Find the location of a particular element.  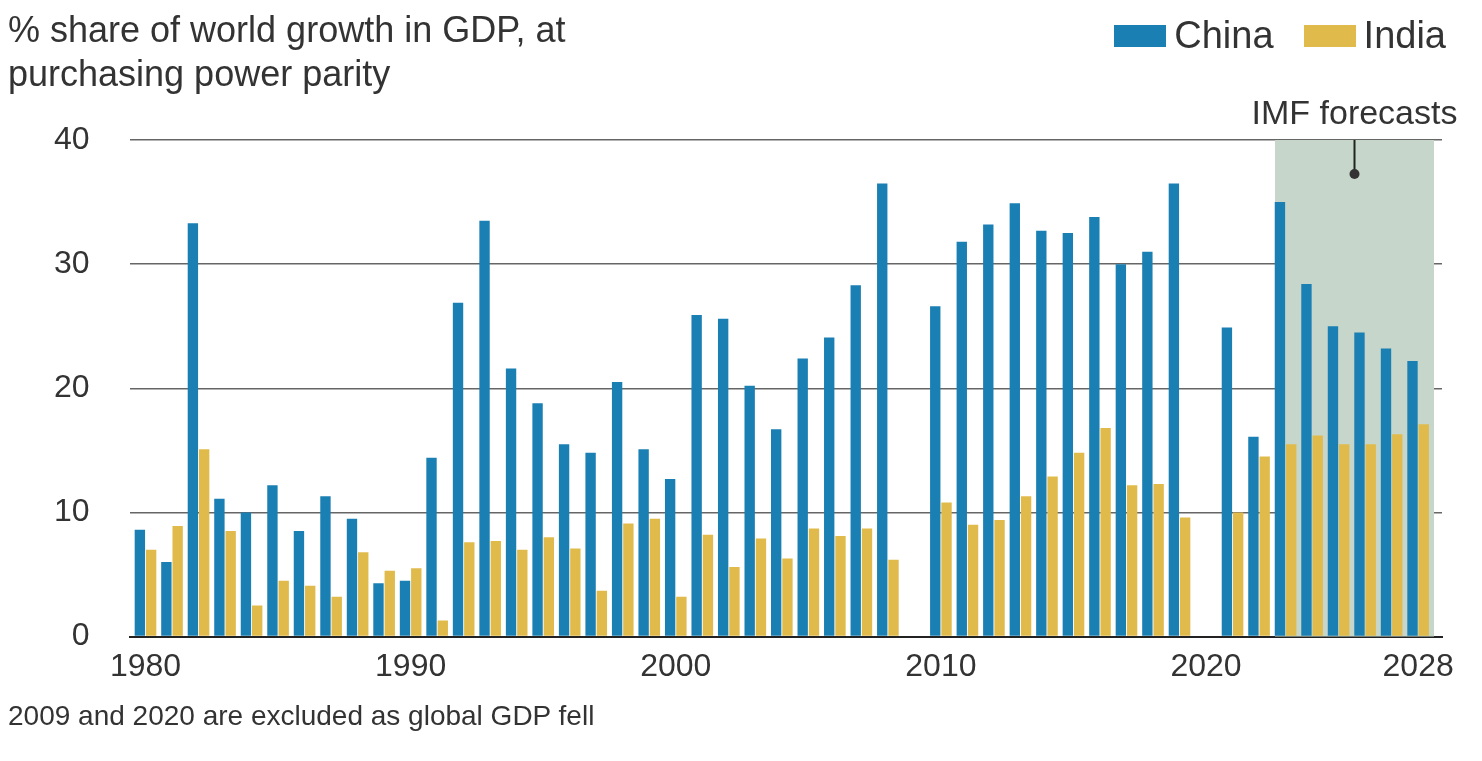

x-tick-label: 2028 is located at coordinates (1418, 664).